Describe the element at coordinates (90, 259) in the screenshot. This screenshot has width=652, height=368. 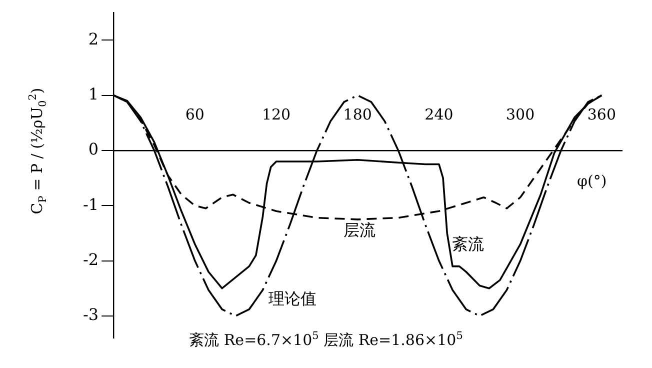
I see `y-tick-label: -2` at that location.